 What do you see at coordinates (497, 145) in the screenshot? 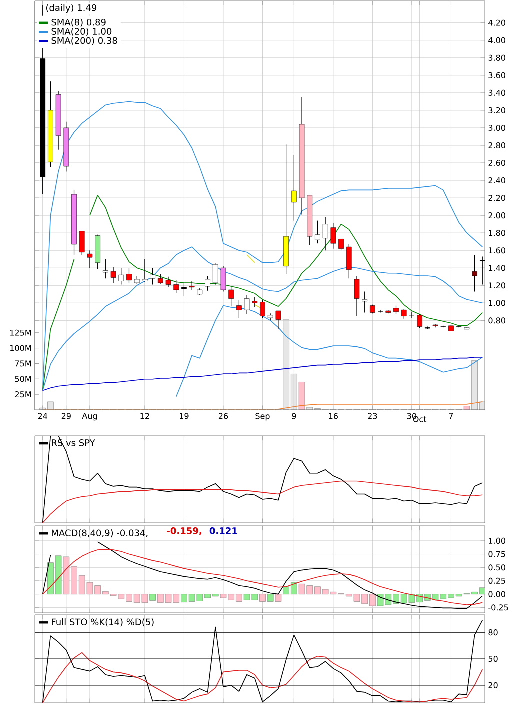
I see `y-tick-label: 2.80` at bounding box center [497, 145].